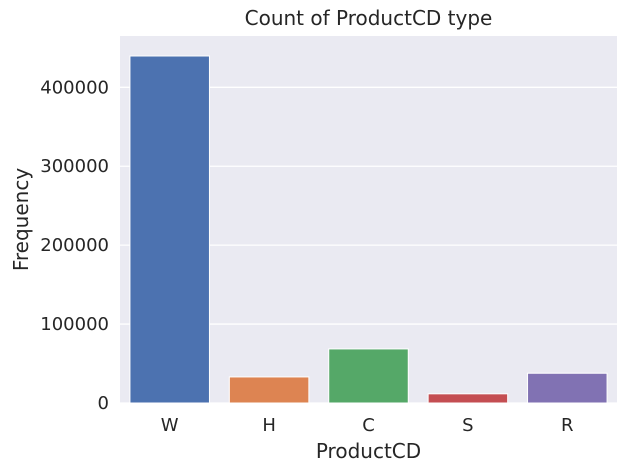 The height and width of the screenshot is (471, 626). Describe the element at coordinates (468, 398) in the screenshot. I see `bar-s` at that location.